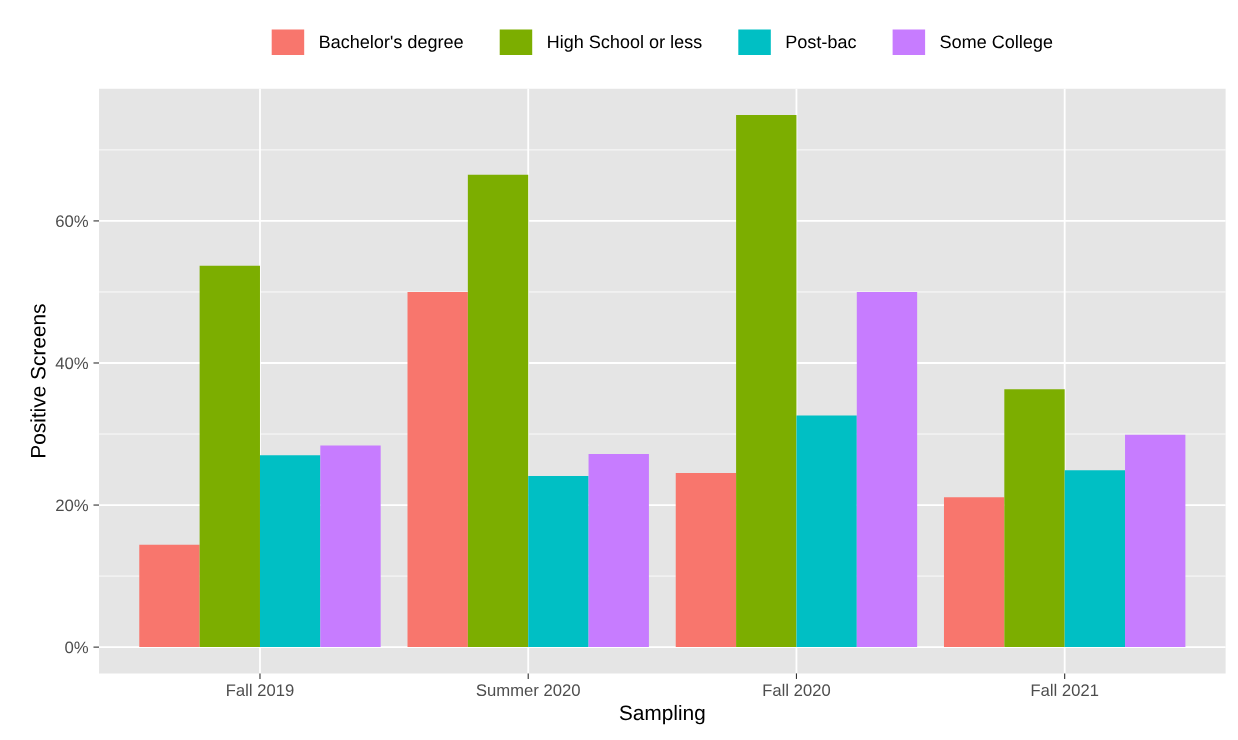 The height and width of the screenshot is (740, 1238). I want to click on y-axis-title: Positive Screens, so click(38, 380).